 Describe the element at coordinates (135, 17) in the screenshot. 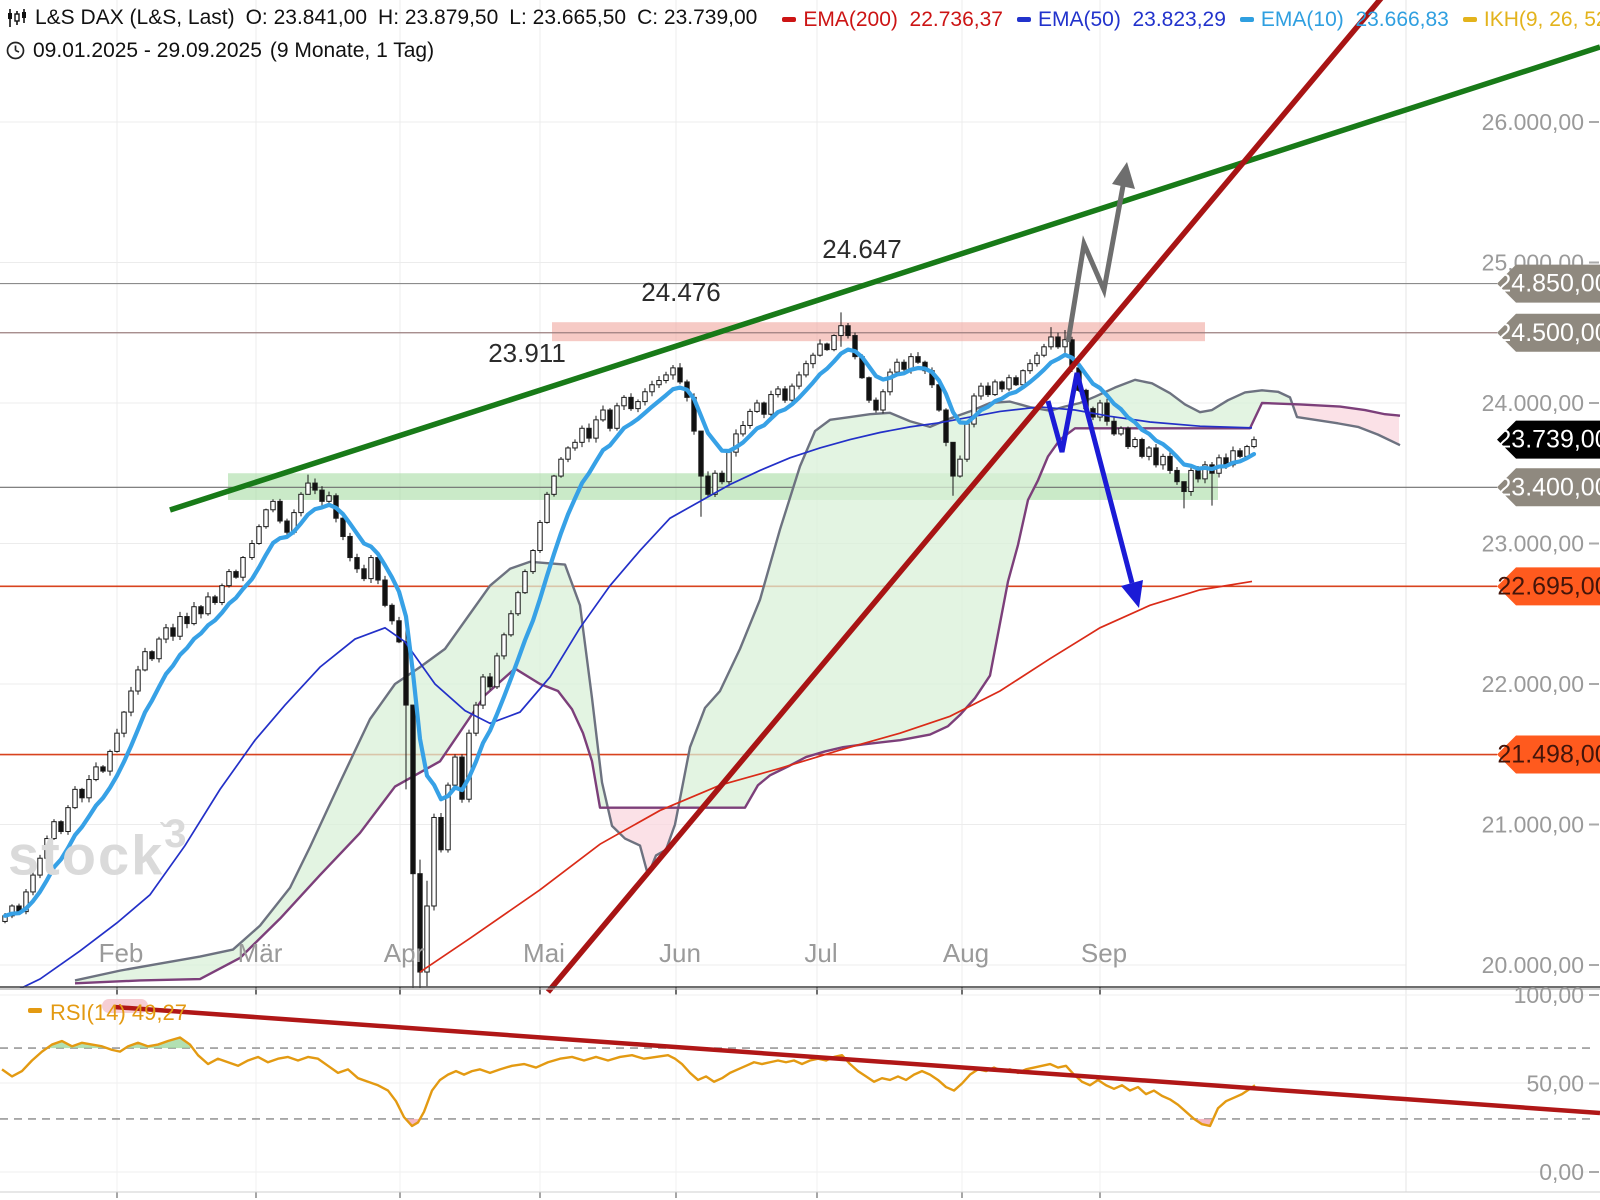

I see `instrument-title: L&S DAX (L&S, Last)` at that location.